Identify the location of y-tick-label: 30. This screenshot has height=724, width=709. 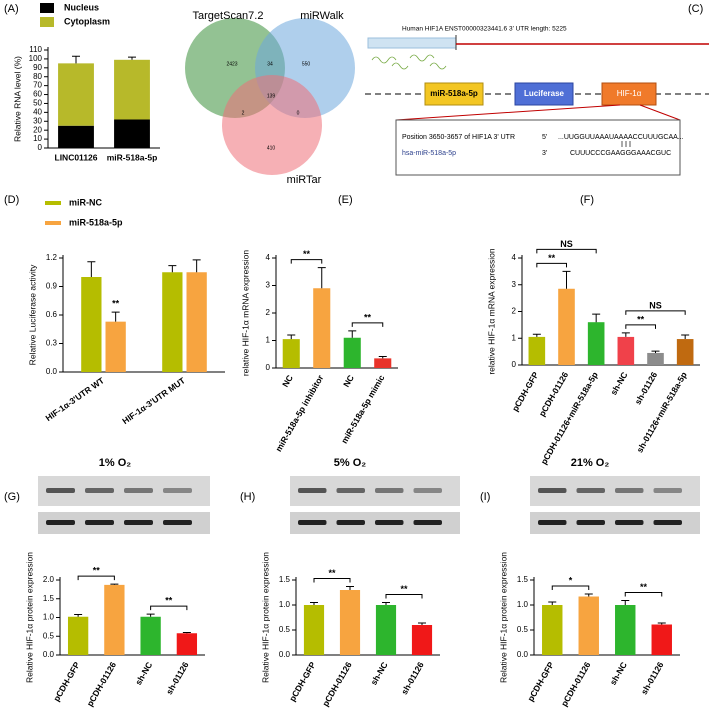
(37, 120).